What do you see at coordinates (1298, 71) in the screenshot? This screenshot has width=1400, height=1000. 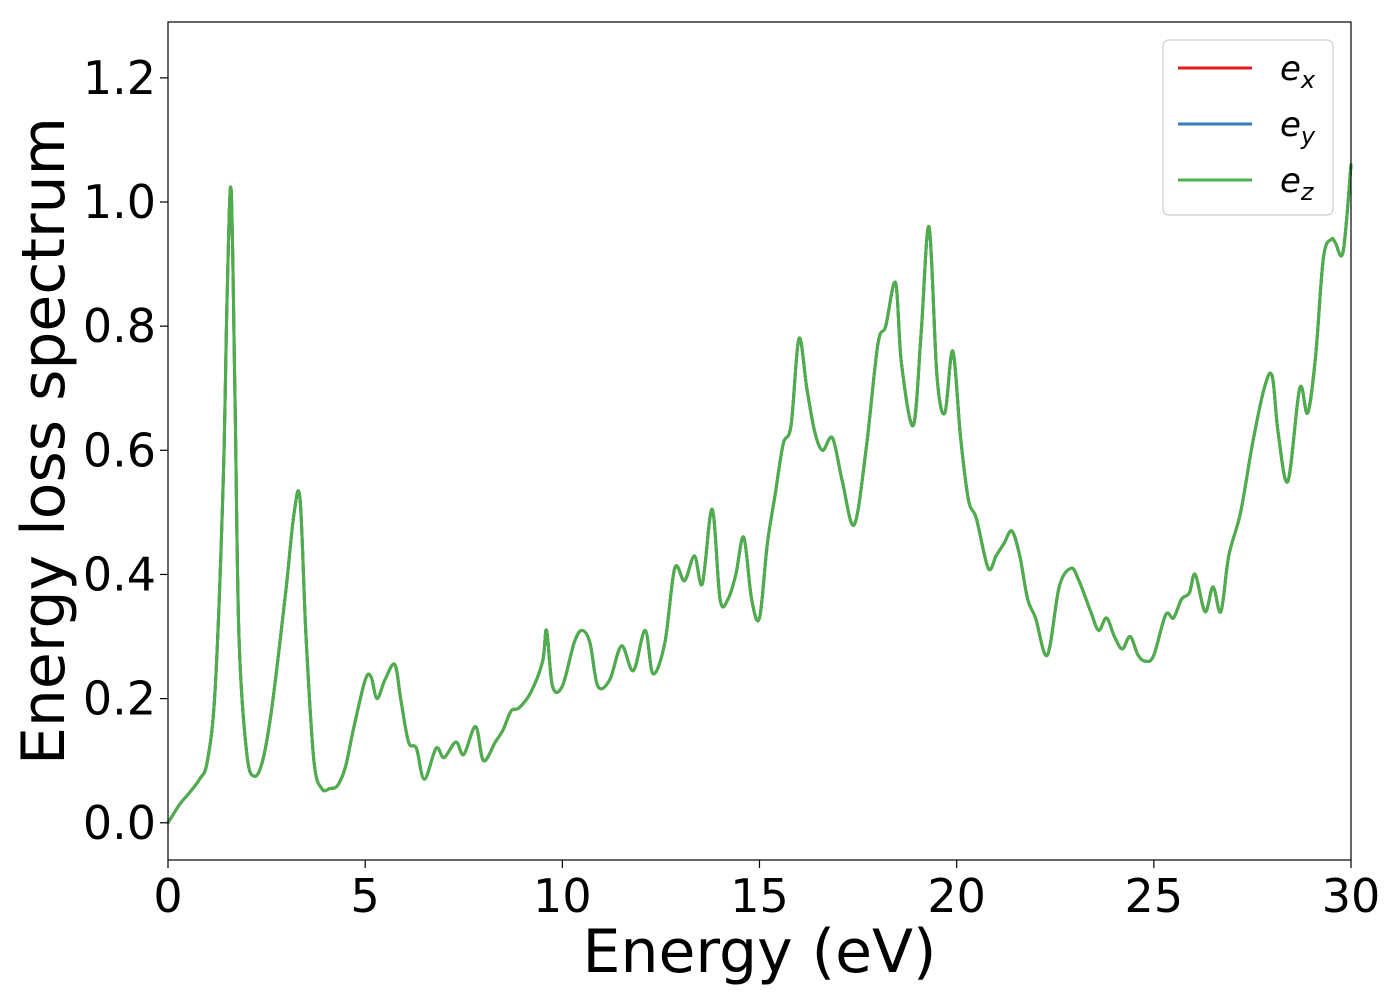 I see `legend-label-e-x: ex` at bounding box center [1298, 71].